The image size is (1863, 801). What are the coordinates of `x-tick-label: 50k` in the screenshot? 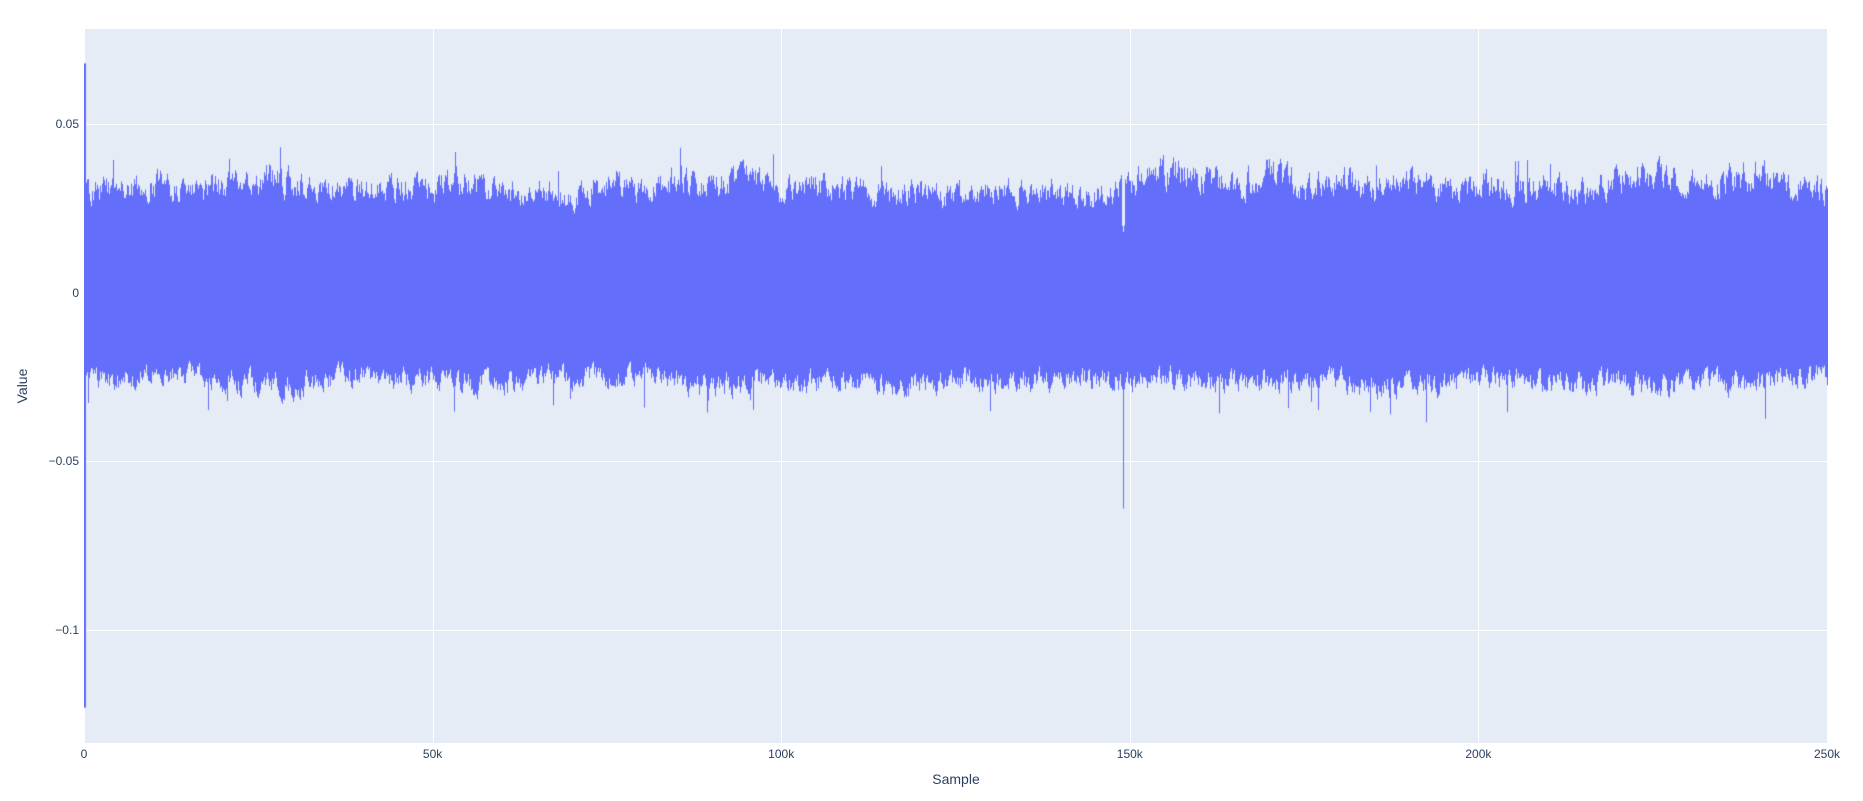 It's located at (432, 754).